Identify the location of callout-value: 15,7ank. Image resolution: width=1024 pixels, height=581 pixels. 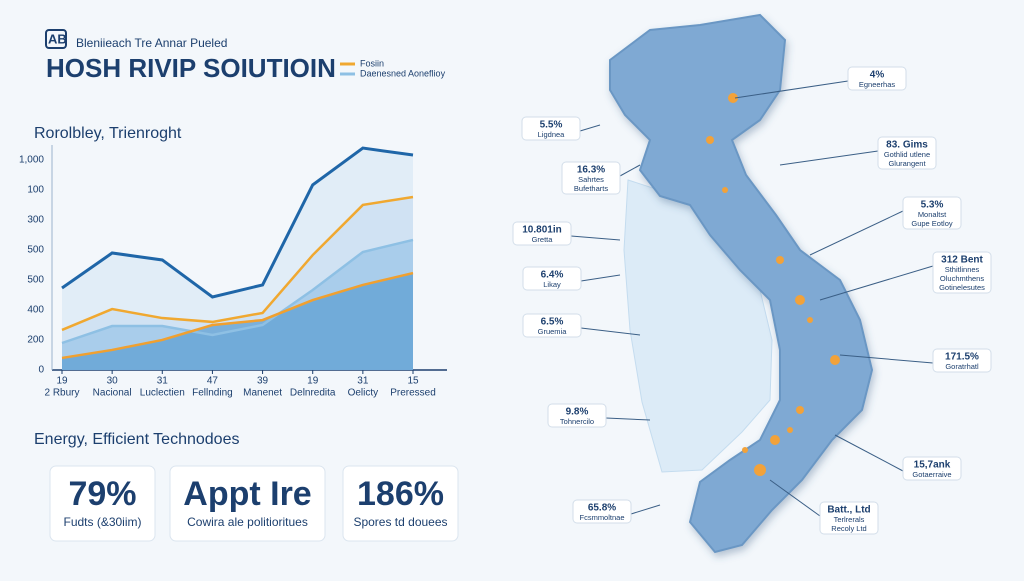
(932, 465).